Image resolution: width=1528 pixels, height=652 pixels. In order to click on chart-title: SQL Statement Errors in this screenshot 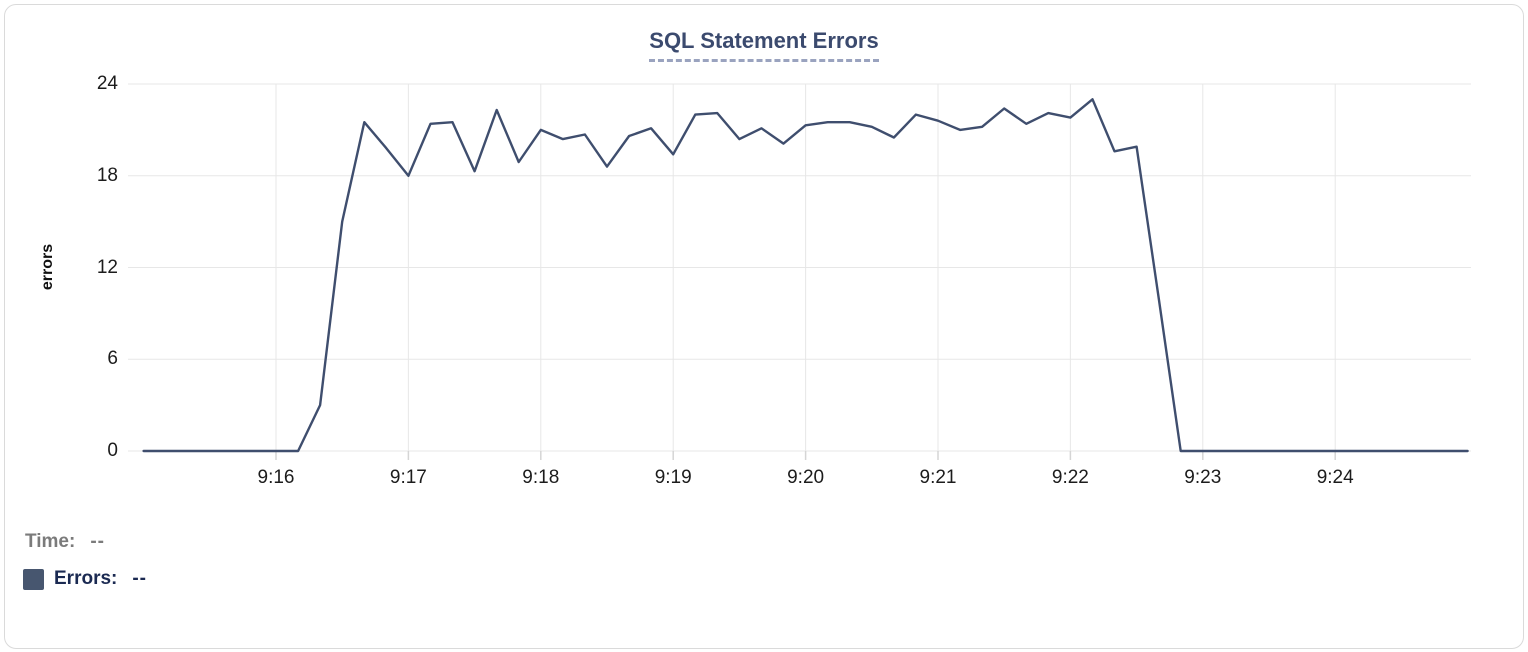, I will do `click(764, 45)`.